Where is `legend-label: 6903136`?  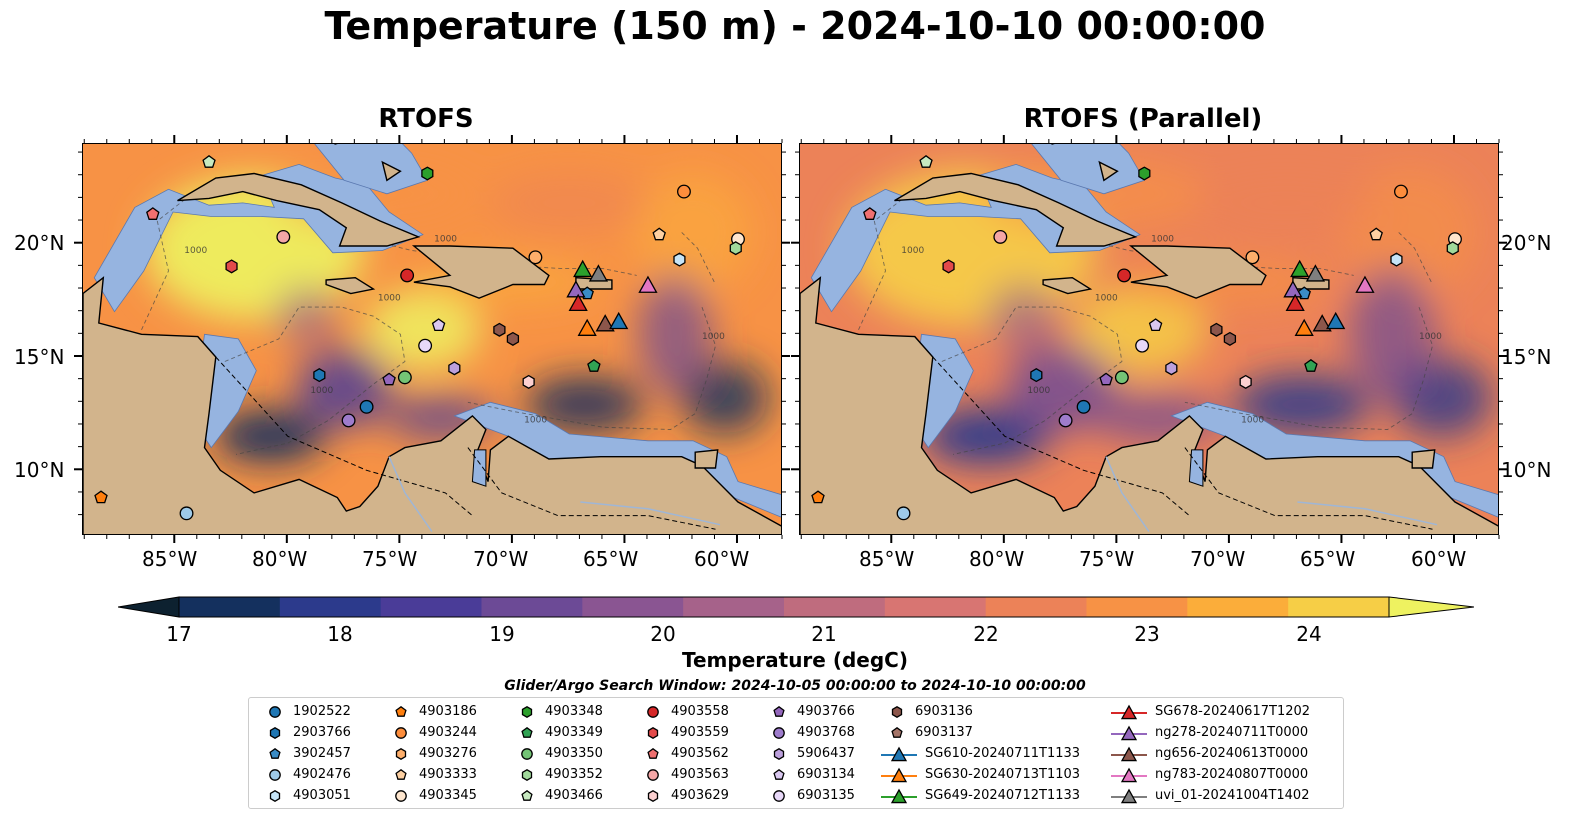
legend-label: 6903136 is located at coordinates (944, 711).